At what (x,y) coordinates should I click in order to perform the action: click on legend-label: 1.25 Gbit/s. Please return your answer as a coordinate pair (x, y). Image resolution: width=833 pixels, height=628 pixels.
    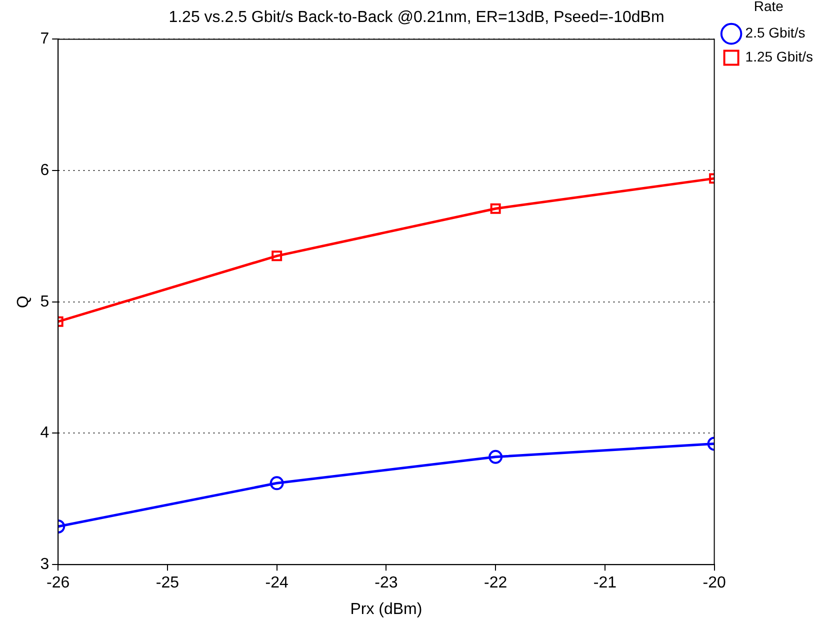
    Looking at the image, I should click on (779, 56).